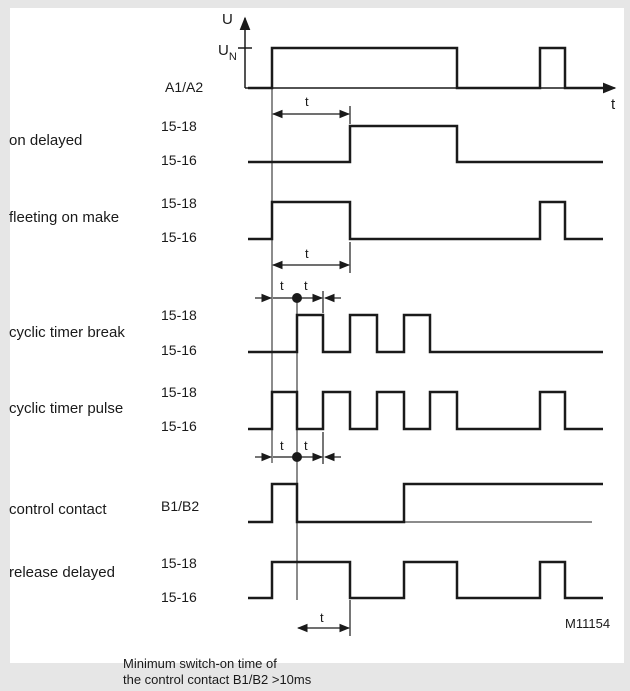  What do you see at coordinates (425, 144) in the screenshot?
I see `waveform-on-delayed` at bounding box center [425, 144].